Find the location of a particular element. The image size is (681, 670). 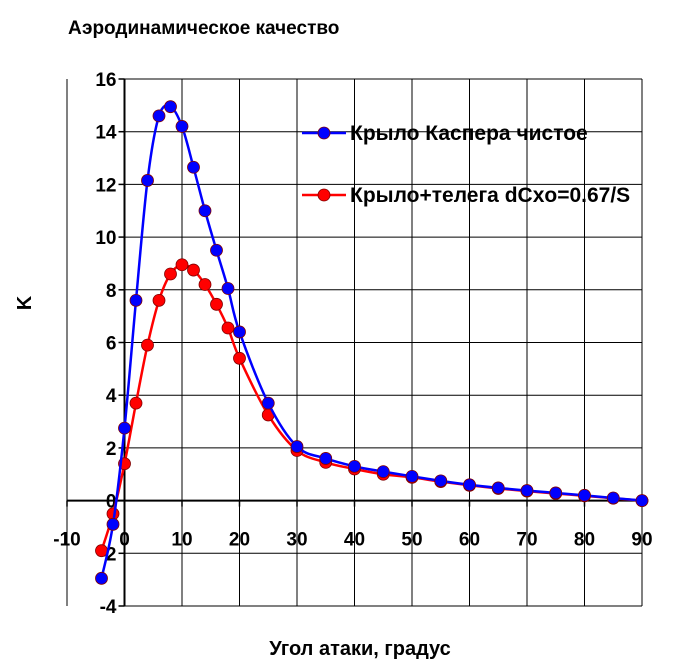

x-tick-label: 20 is located at coordinates (239, 540).